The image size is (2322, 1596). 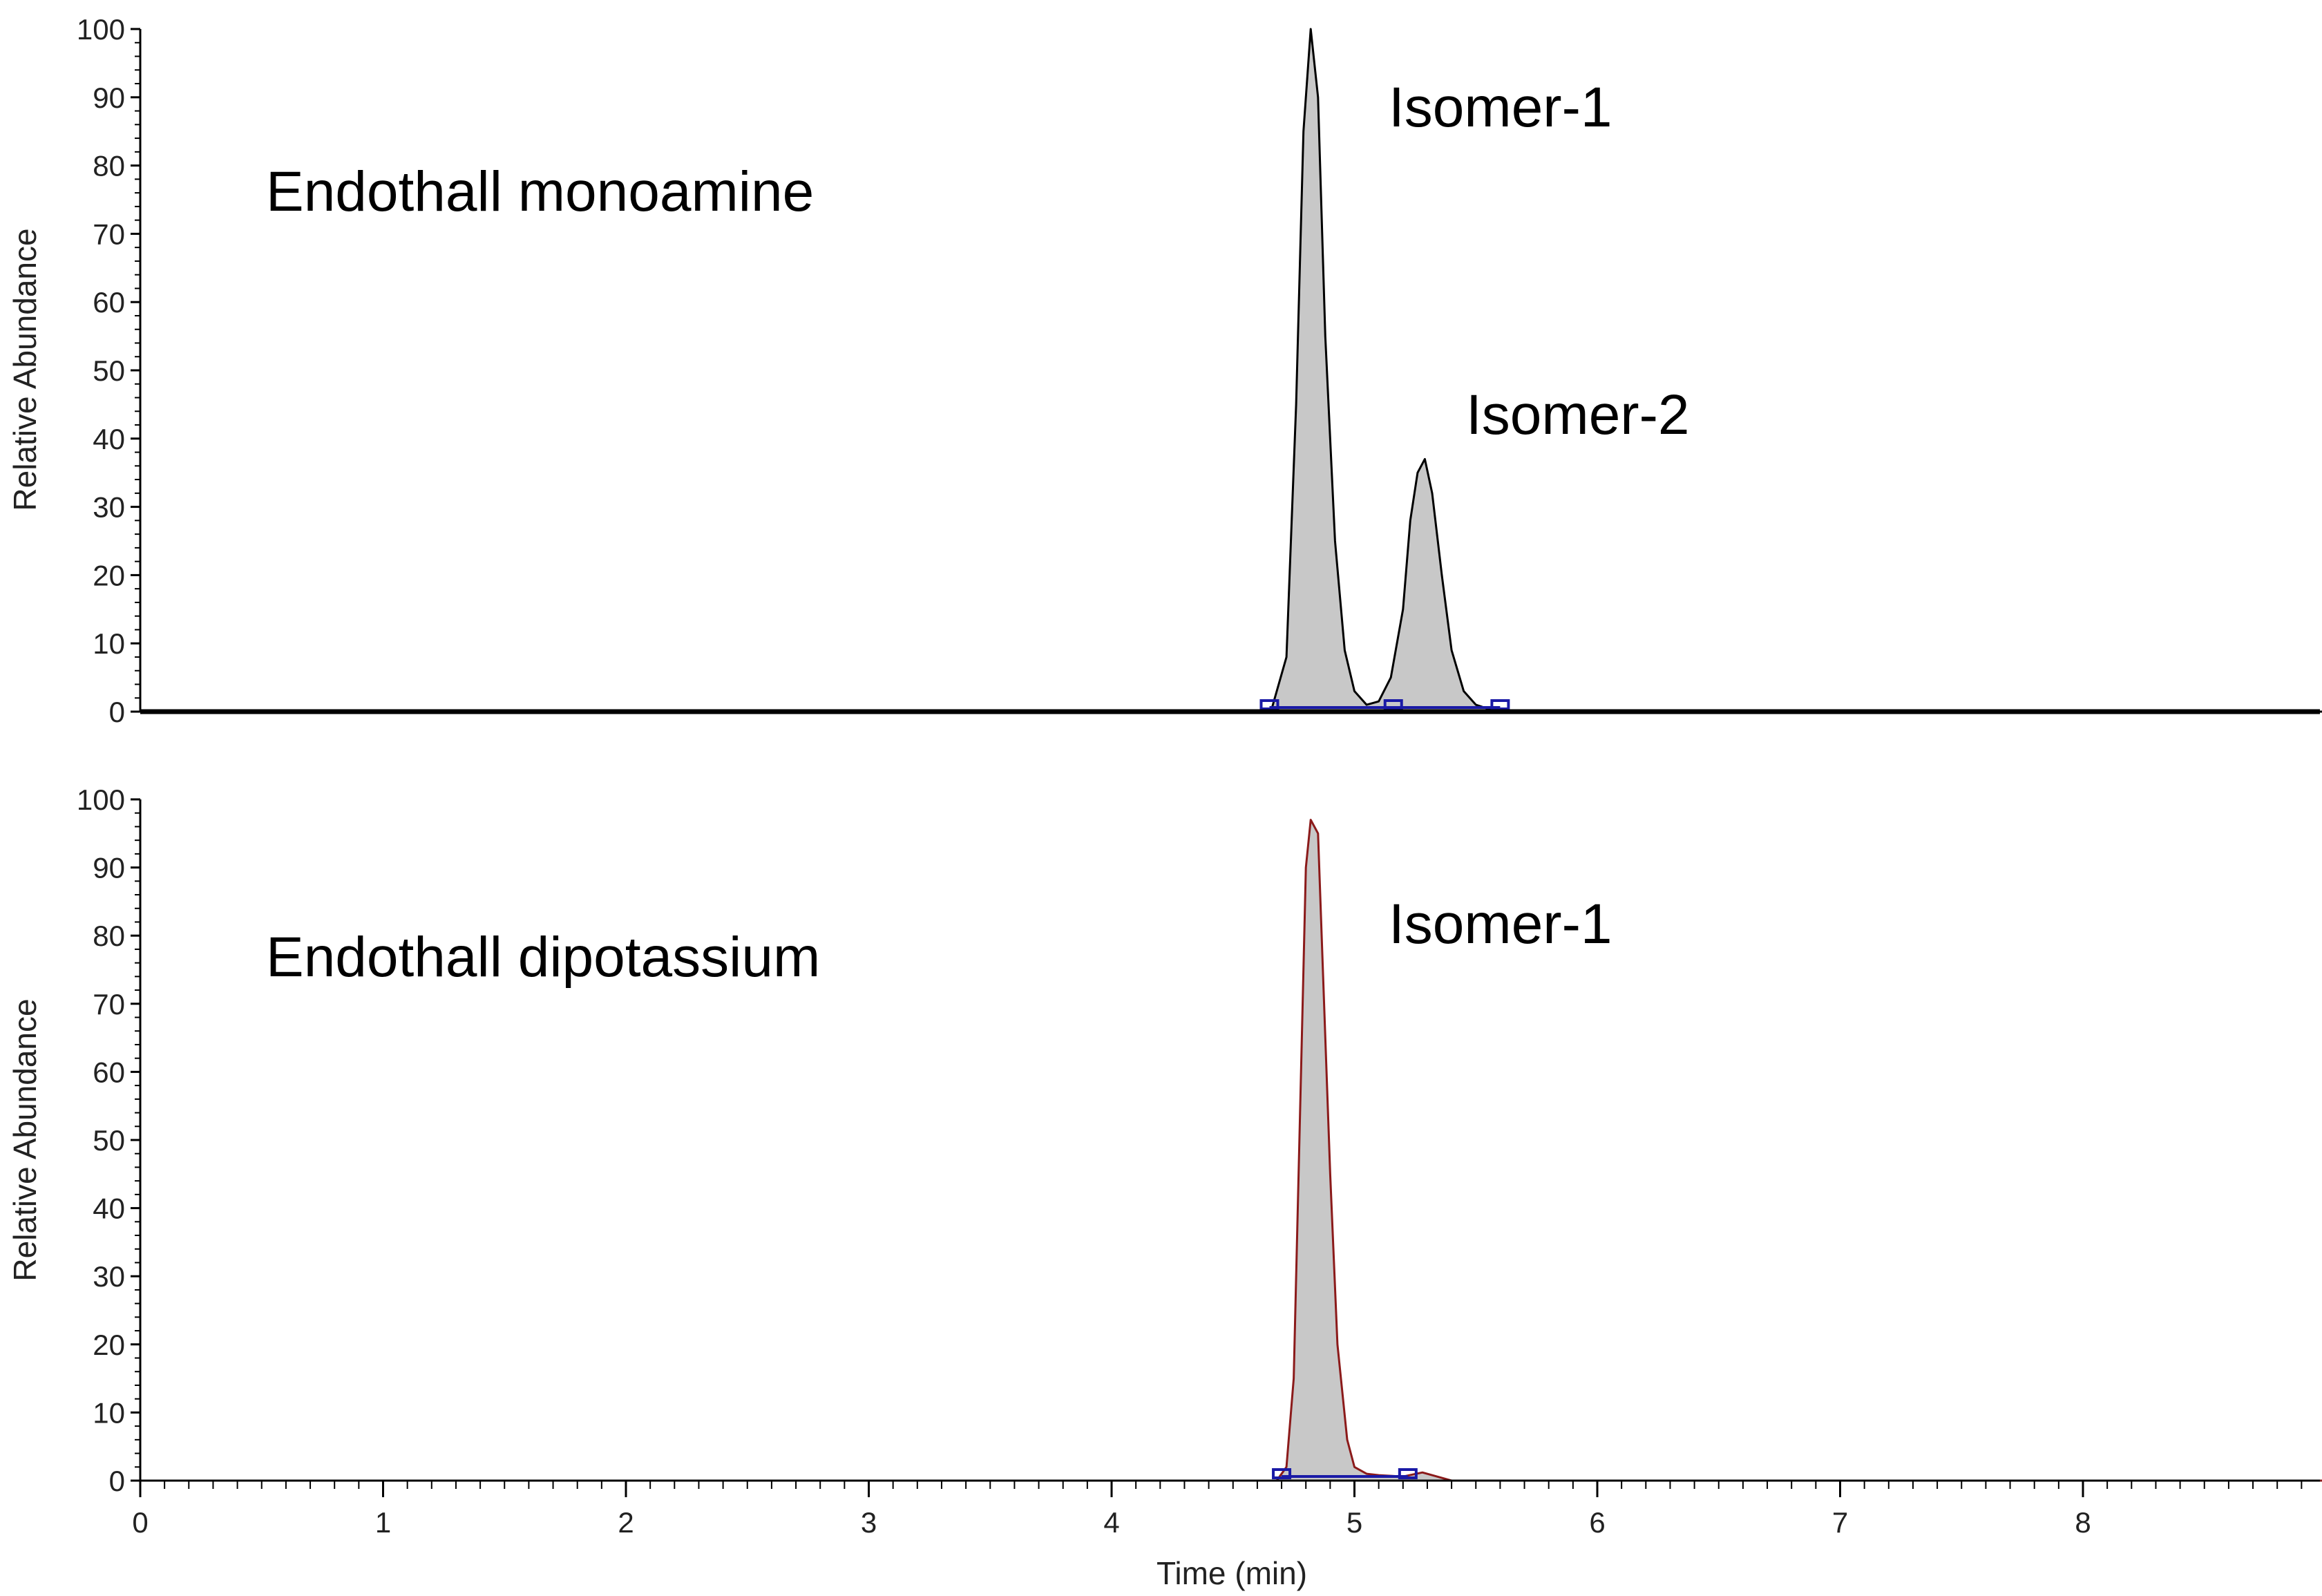 What do you see at coordinates (1578, 415) in the screenshot?
I see `peak-annotation-isomer-2: Isomer-2` at bounding box center [1578, 415].